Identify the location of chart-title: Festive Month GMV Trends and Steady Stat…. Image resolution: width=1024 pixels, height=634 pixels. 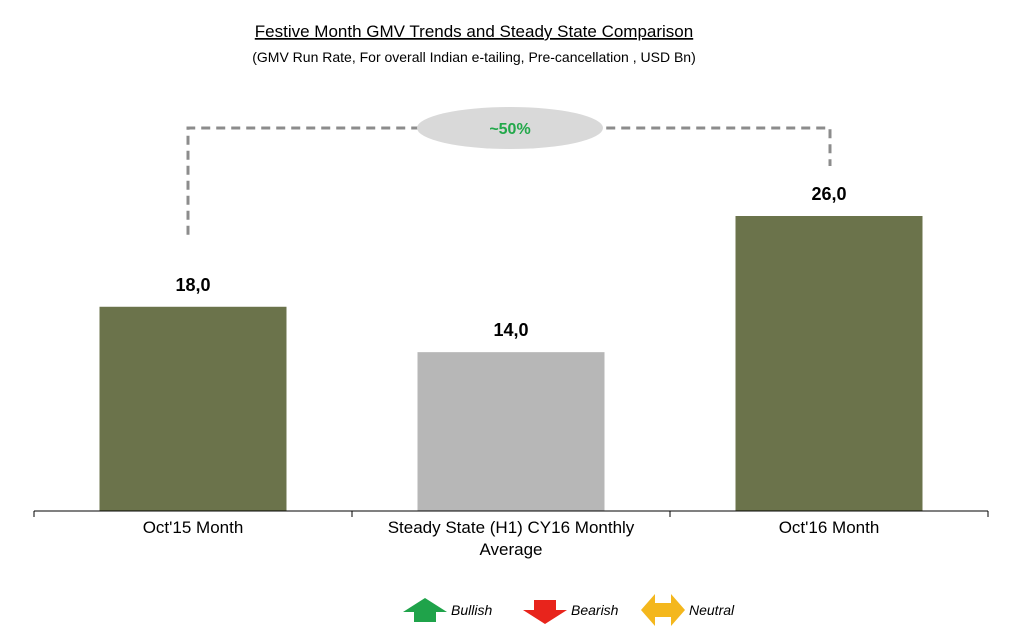
(474, 31).